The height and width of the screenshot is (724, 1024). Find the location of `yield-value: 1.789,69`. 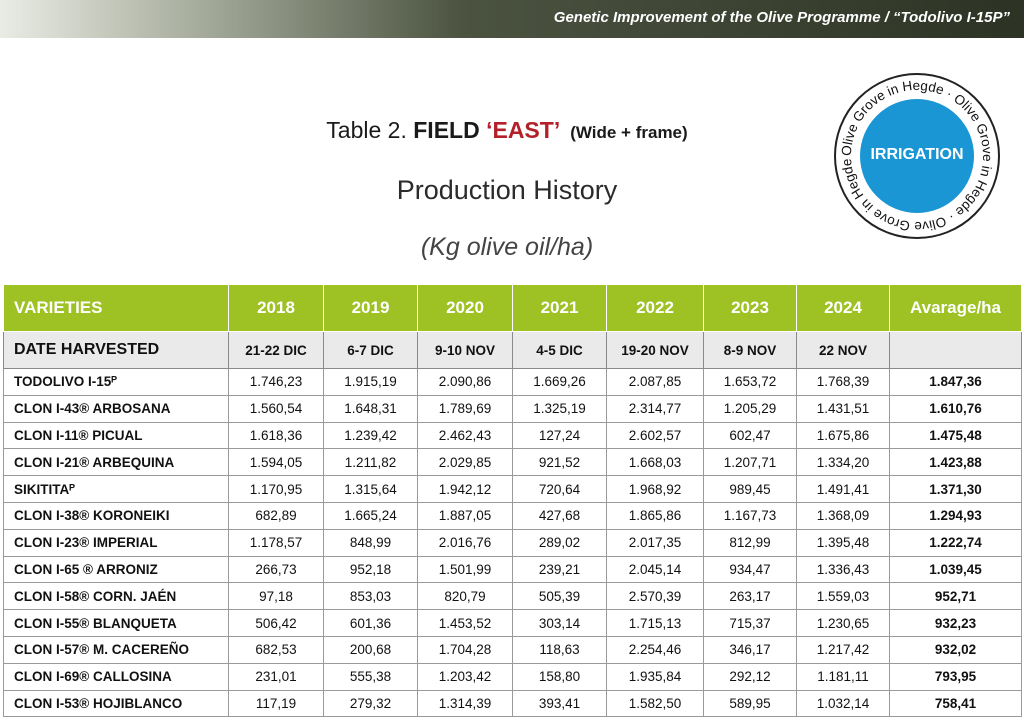

yield-value: 1.789,69 is located at coordinates (465, 408).